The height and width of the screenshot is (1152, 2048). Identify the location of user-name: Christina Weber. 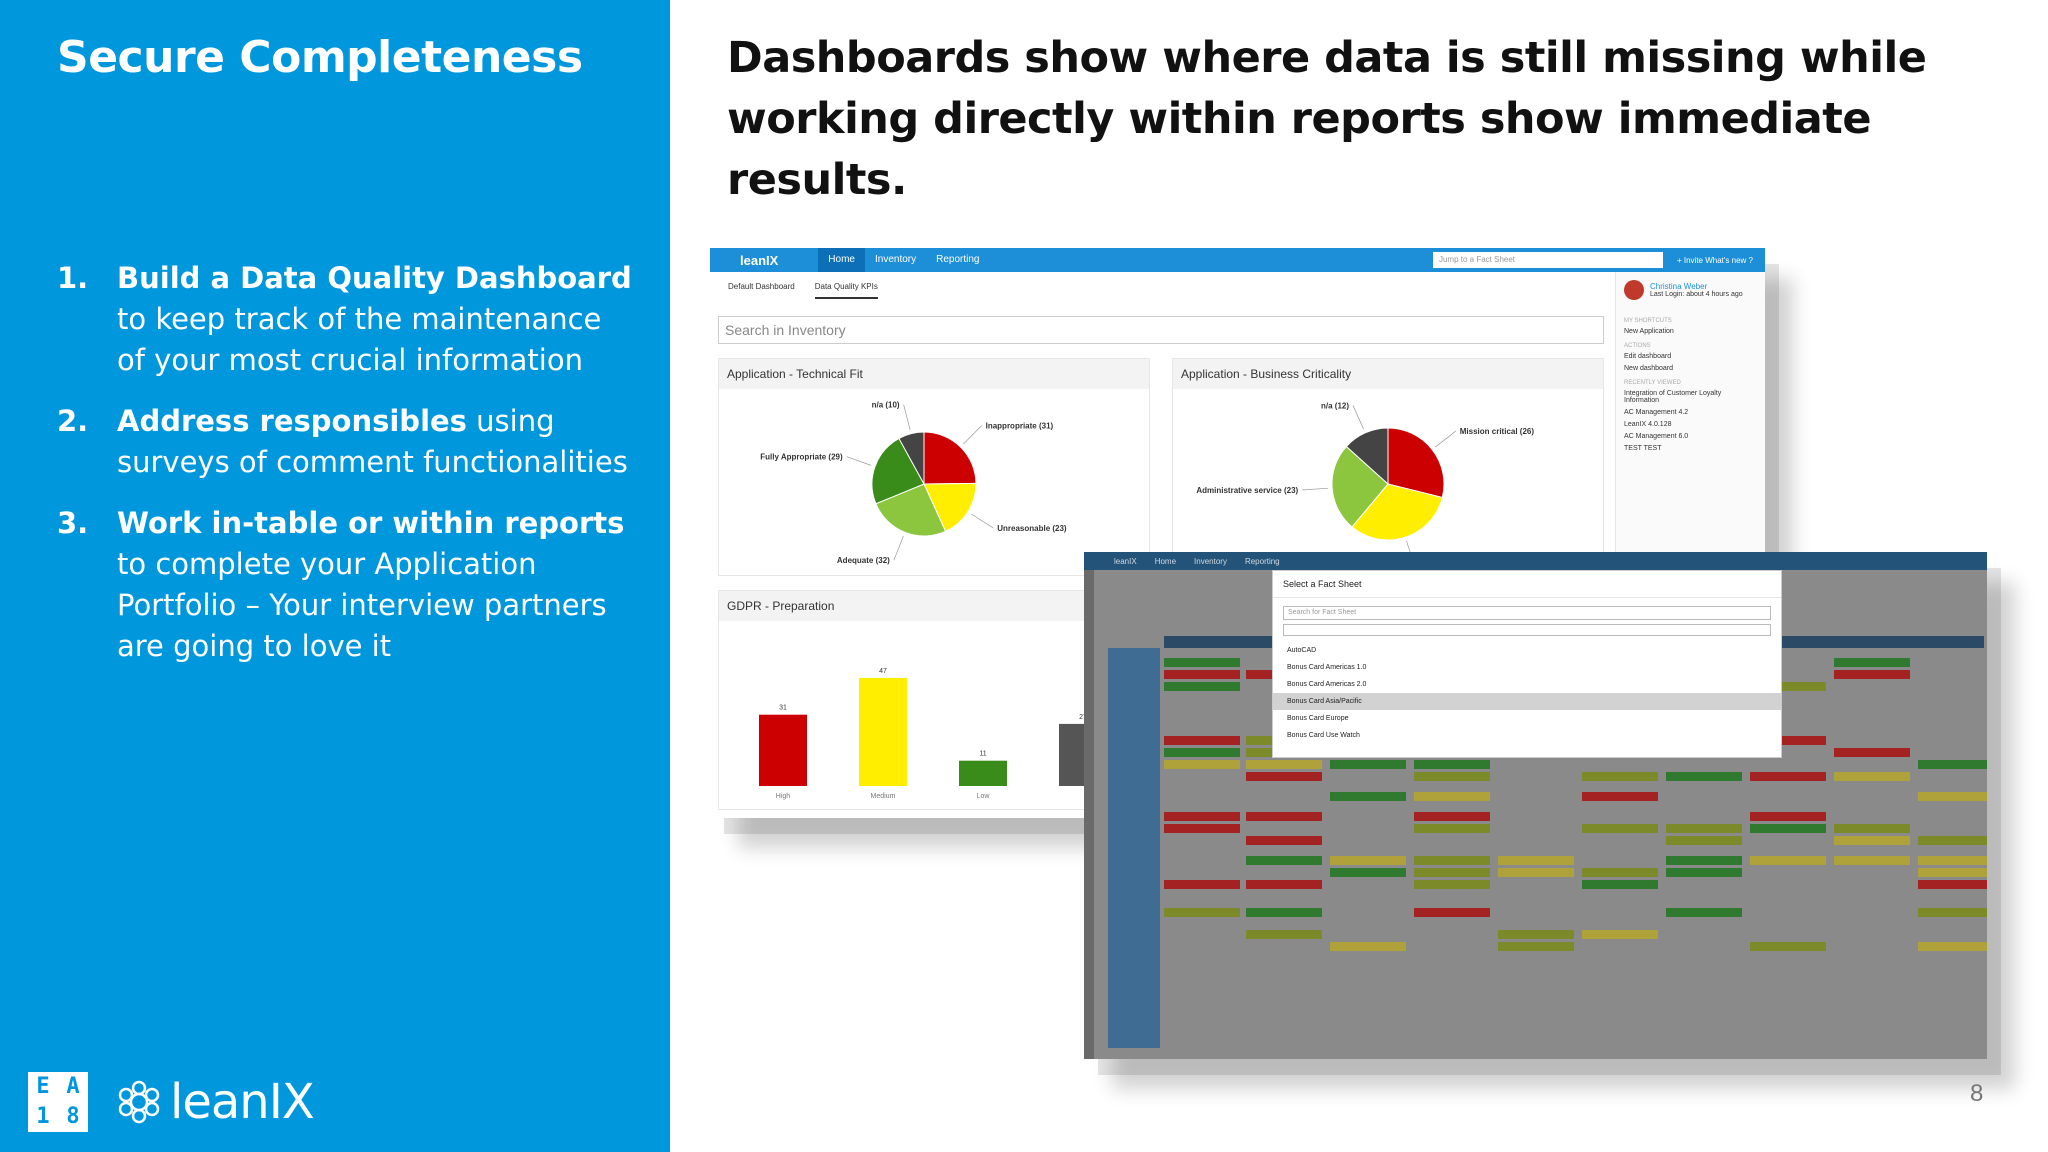
(1679, 286).